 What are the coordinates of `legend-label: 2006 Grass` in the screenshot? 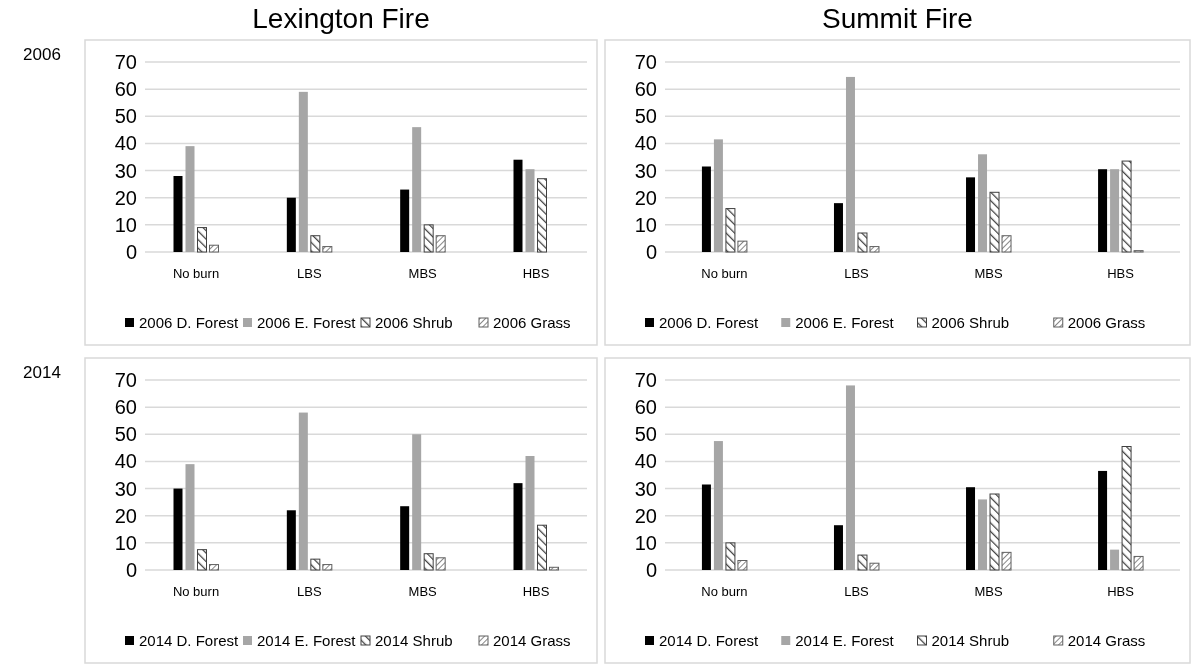 It's located at (1106, 322).